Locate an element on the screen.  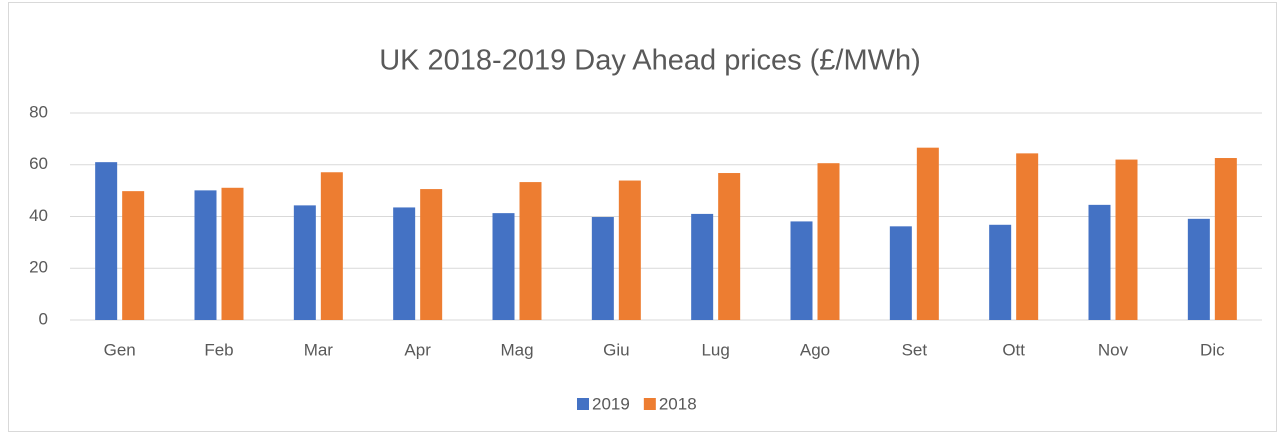
x-tick-label: Ott is located at coordinates (1013, 349).